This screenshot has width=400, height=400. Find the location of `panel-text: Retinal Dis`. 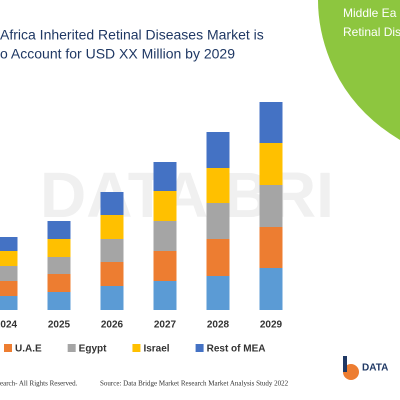

panel-text: Retinal Dis is located at coordinates (371, 32).